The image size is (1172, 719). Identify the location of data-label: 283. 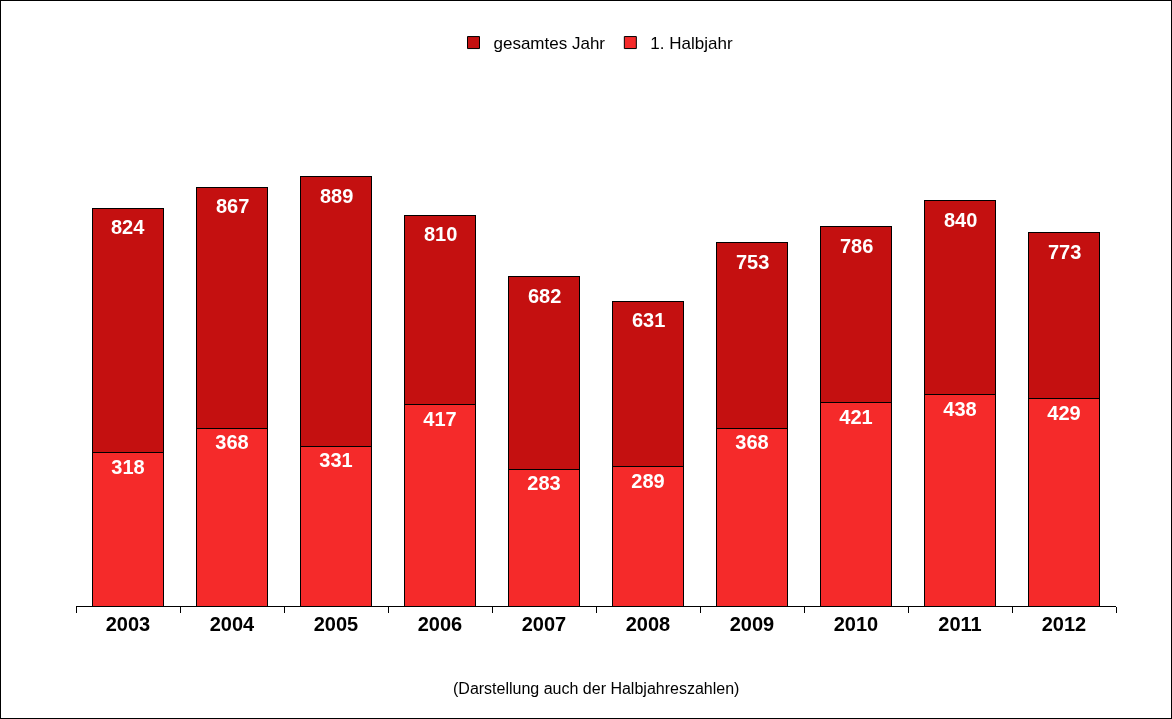
(544, 483).